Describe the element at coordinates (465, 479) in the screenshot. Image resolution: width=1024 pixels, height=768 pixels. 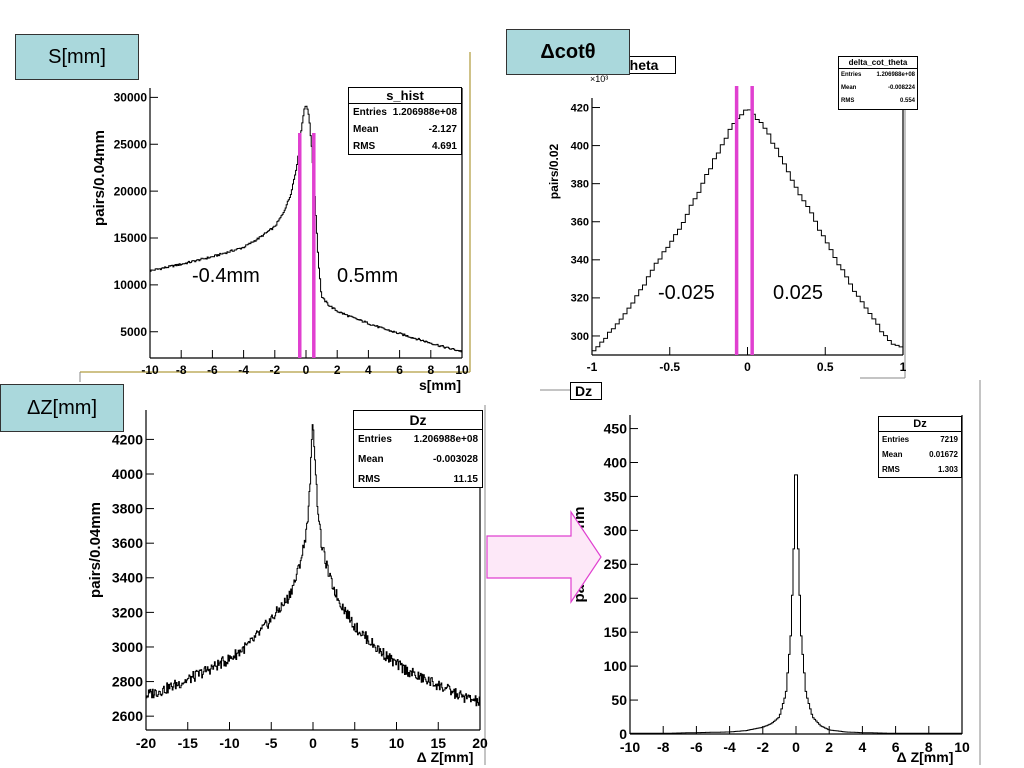
I see `stats-value: 11.15` at that location.